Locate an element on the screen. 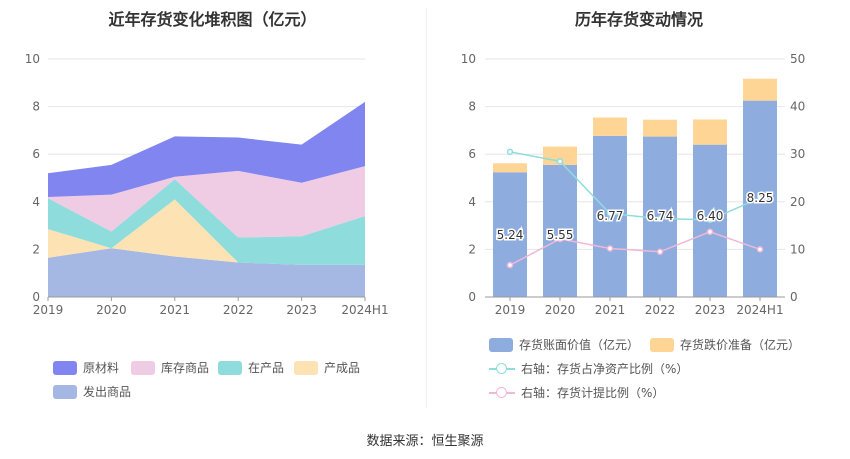 The image size is (850, 459). legend-shipped: 发出商品 is located at coordinates (92, 391).